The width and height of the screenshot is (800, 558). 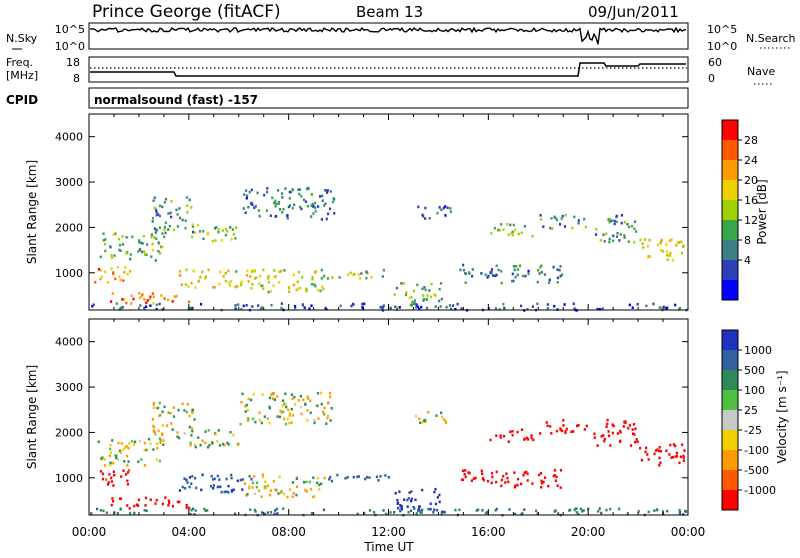 I want to click on velocity-colorbar-tick-label: -500, so click(x=756, y=470).